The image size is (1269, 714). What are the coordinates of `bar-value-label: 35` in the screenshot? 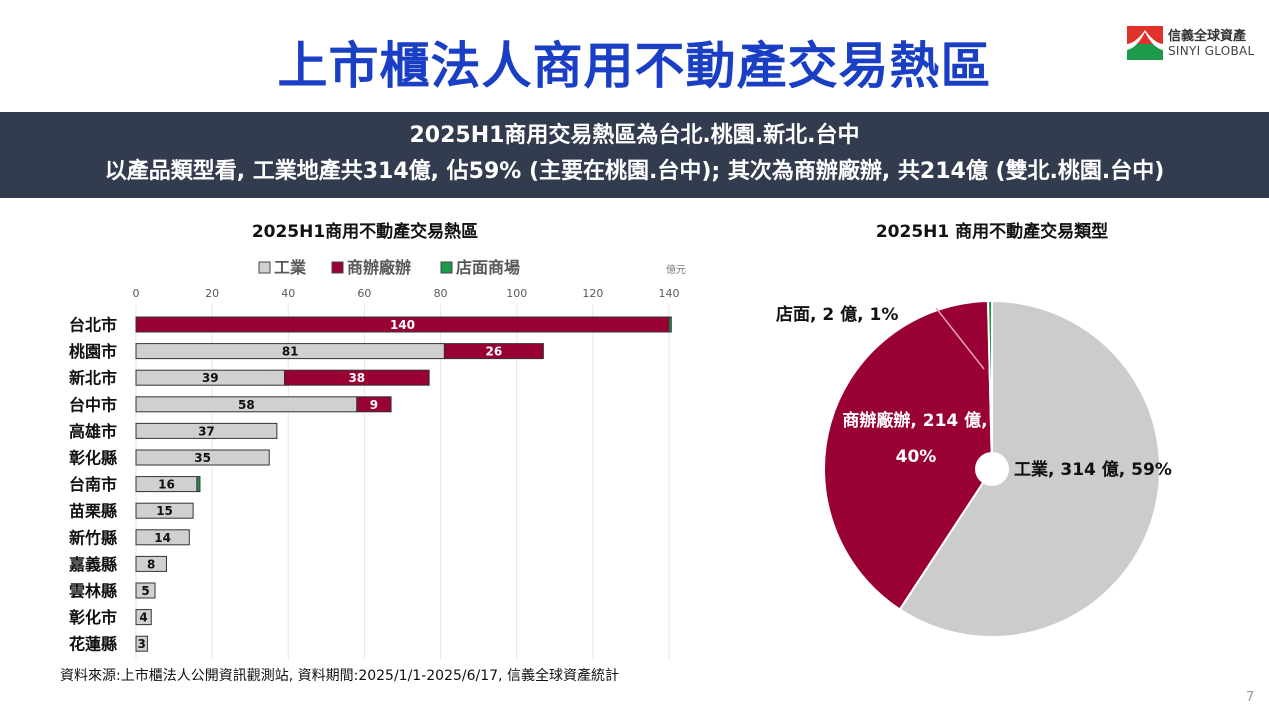 It's located at (202, 458).